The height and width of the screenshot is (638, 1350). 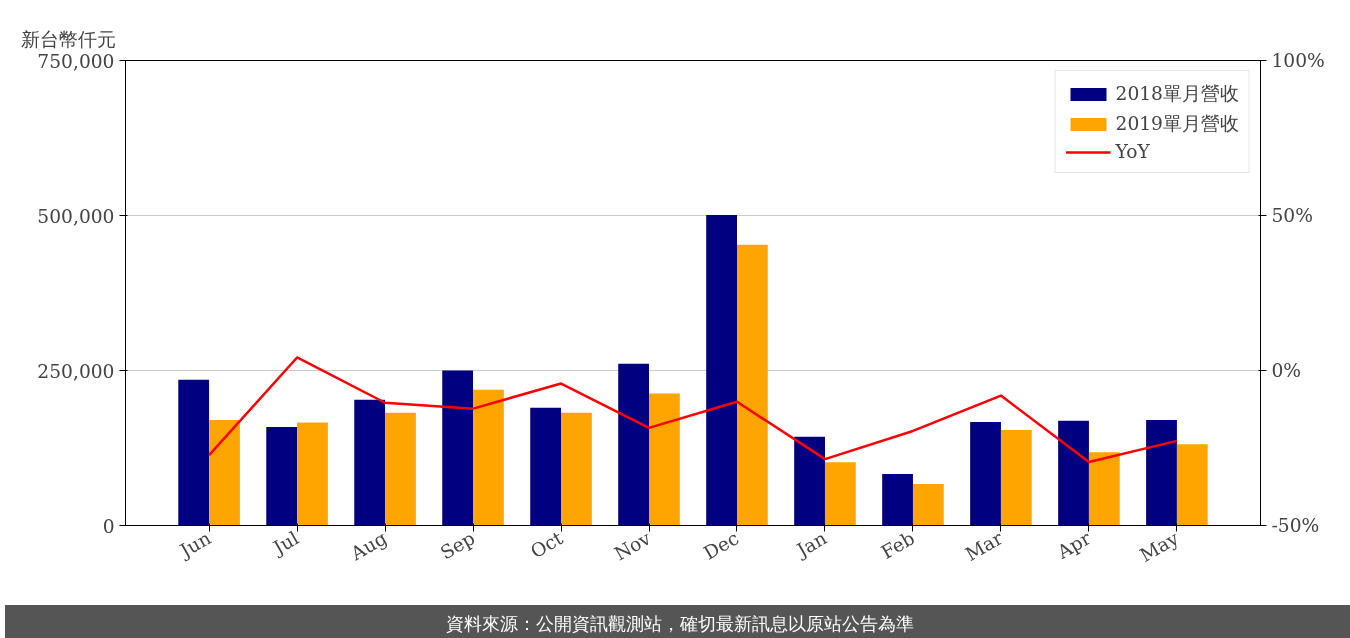 I want to click on x-tick-label: Nov, so click(x=632, y=546).